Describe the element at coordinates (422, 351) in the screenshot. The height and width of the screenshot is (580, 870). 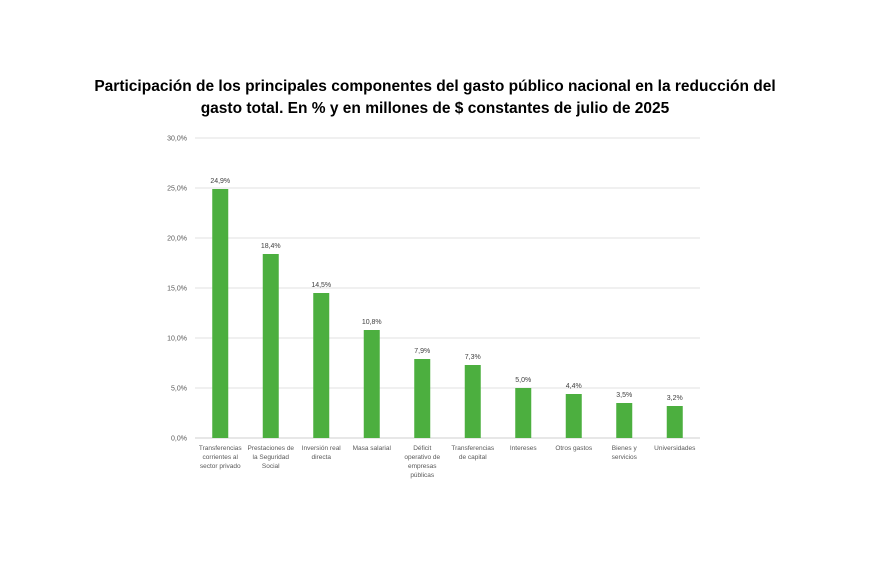
I see `data-label: 7,9%` at that location.